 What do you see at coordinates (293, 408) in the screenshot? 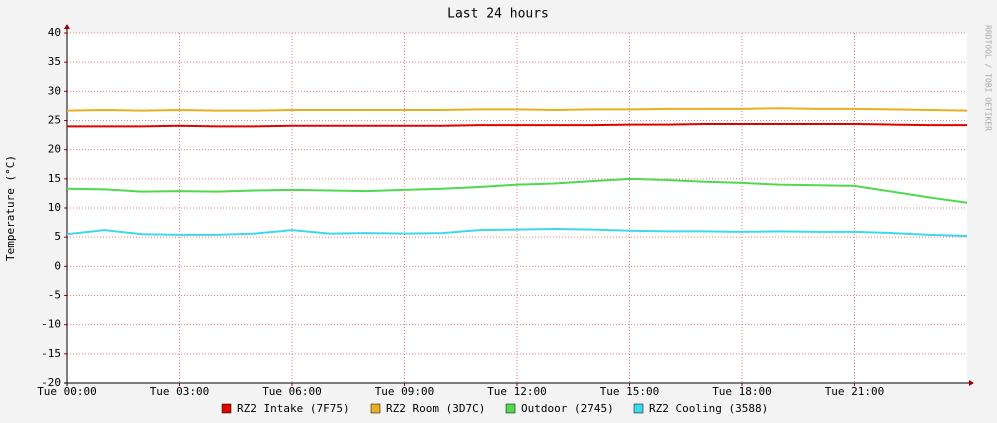
I see `legend-label: RZ2 Intake (7F75)` at bounding box center [293, 408].